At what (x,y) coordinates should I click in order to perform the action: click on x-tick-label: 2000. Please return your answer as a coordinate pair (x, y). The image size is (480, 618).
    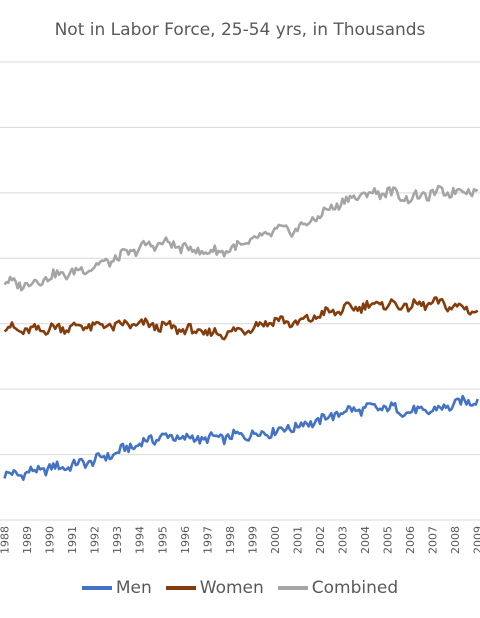
    Looking at the image, I should click on (275, 540).